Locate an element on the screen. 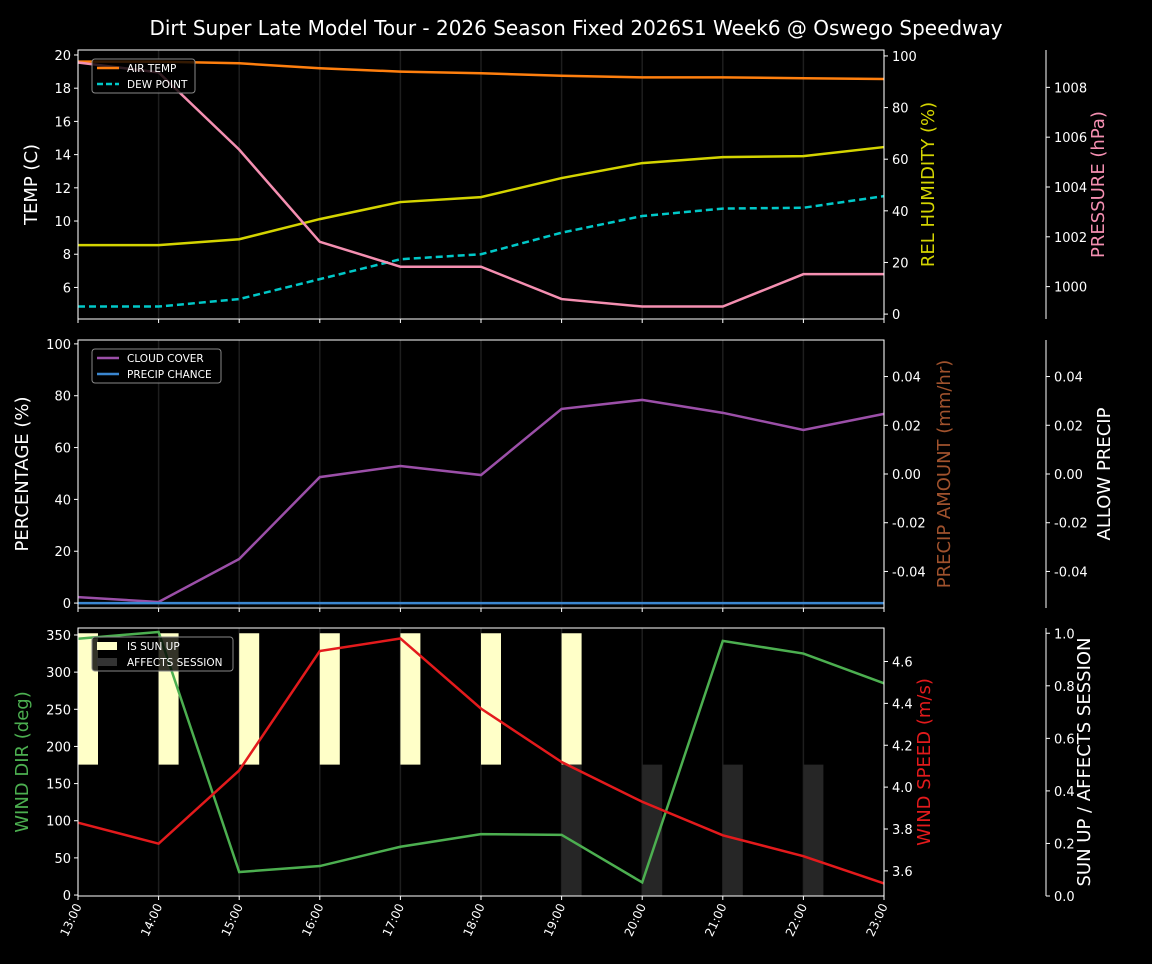  legend-label: PRECIP CHANCE is located at coordinates (169, 375).